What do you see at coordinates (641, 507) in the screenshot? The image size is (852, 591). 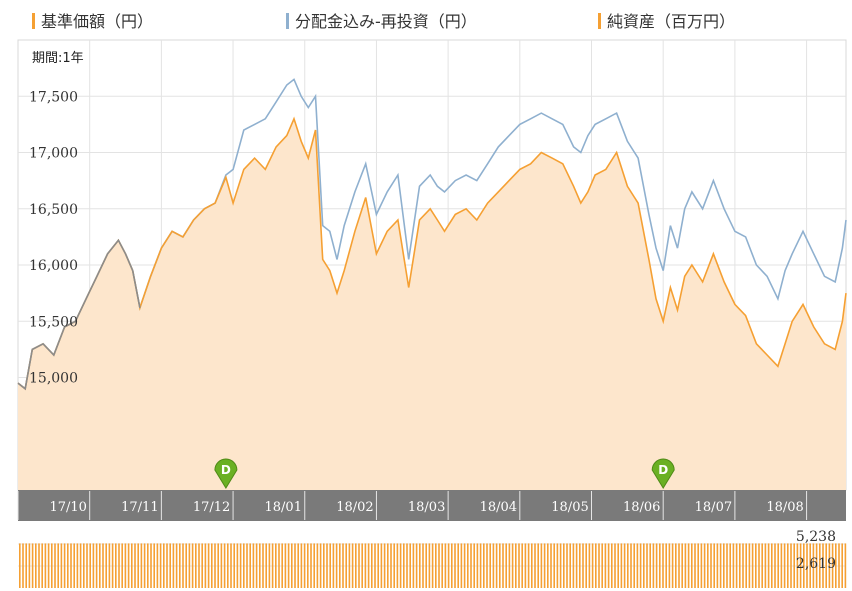 I see `month-tick-label: 18/06` at bounding box center [641, 507].